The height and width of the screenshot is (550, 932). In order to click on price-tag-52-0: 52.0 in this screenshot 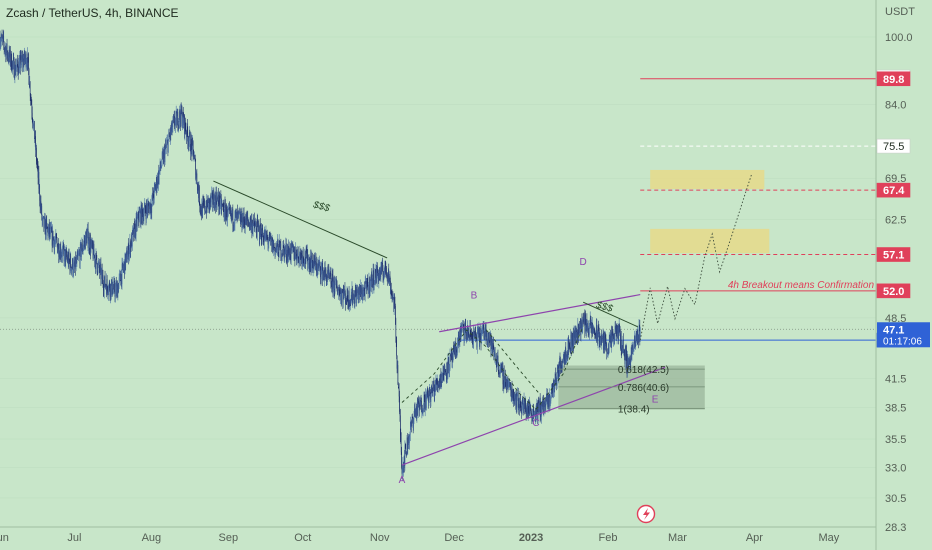, I will do `click(893, 292)`.